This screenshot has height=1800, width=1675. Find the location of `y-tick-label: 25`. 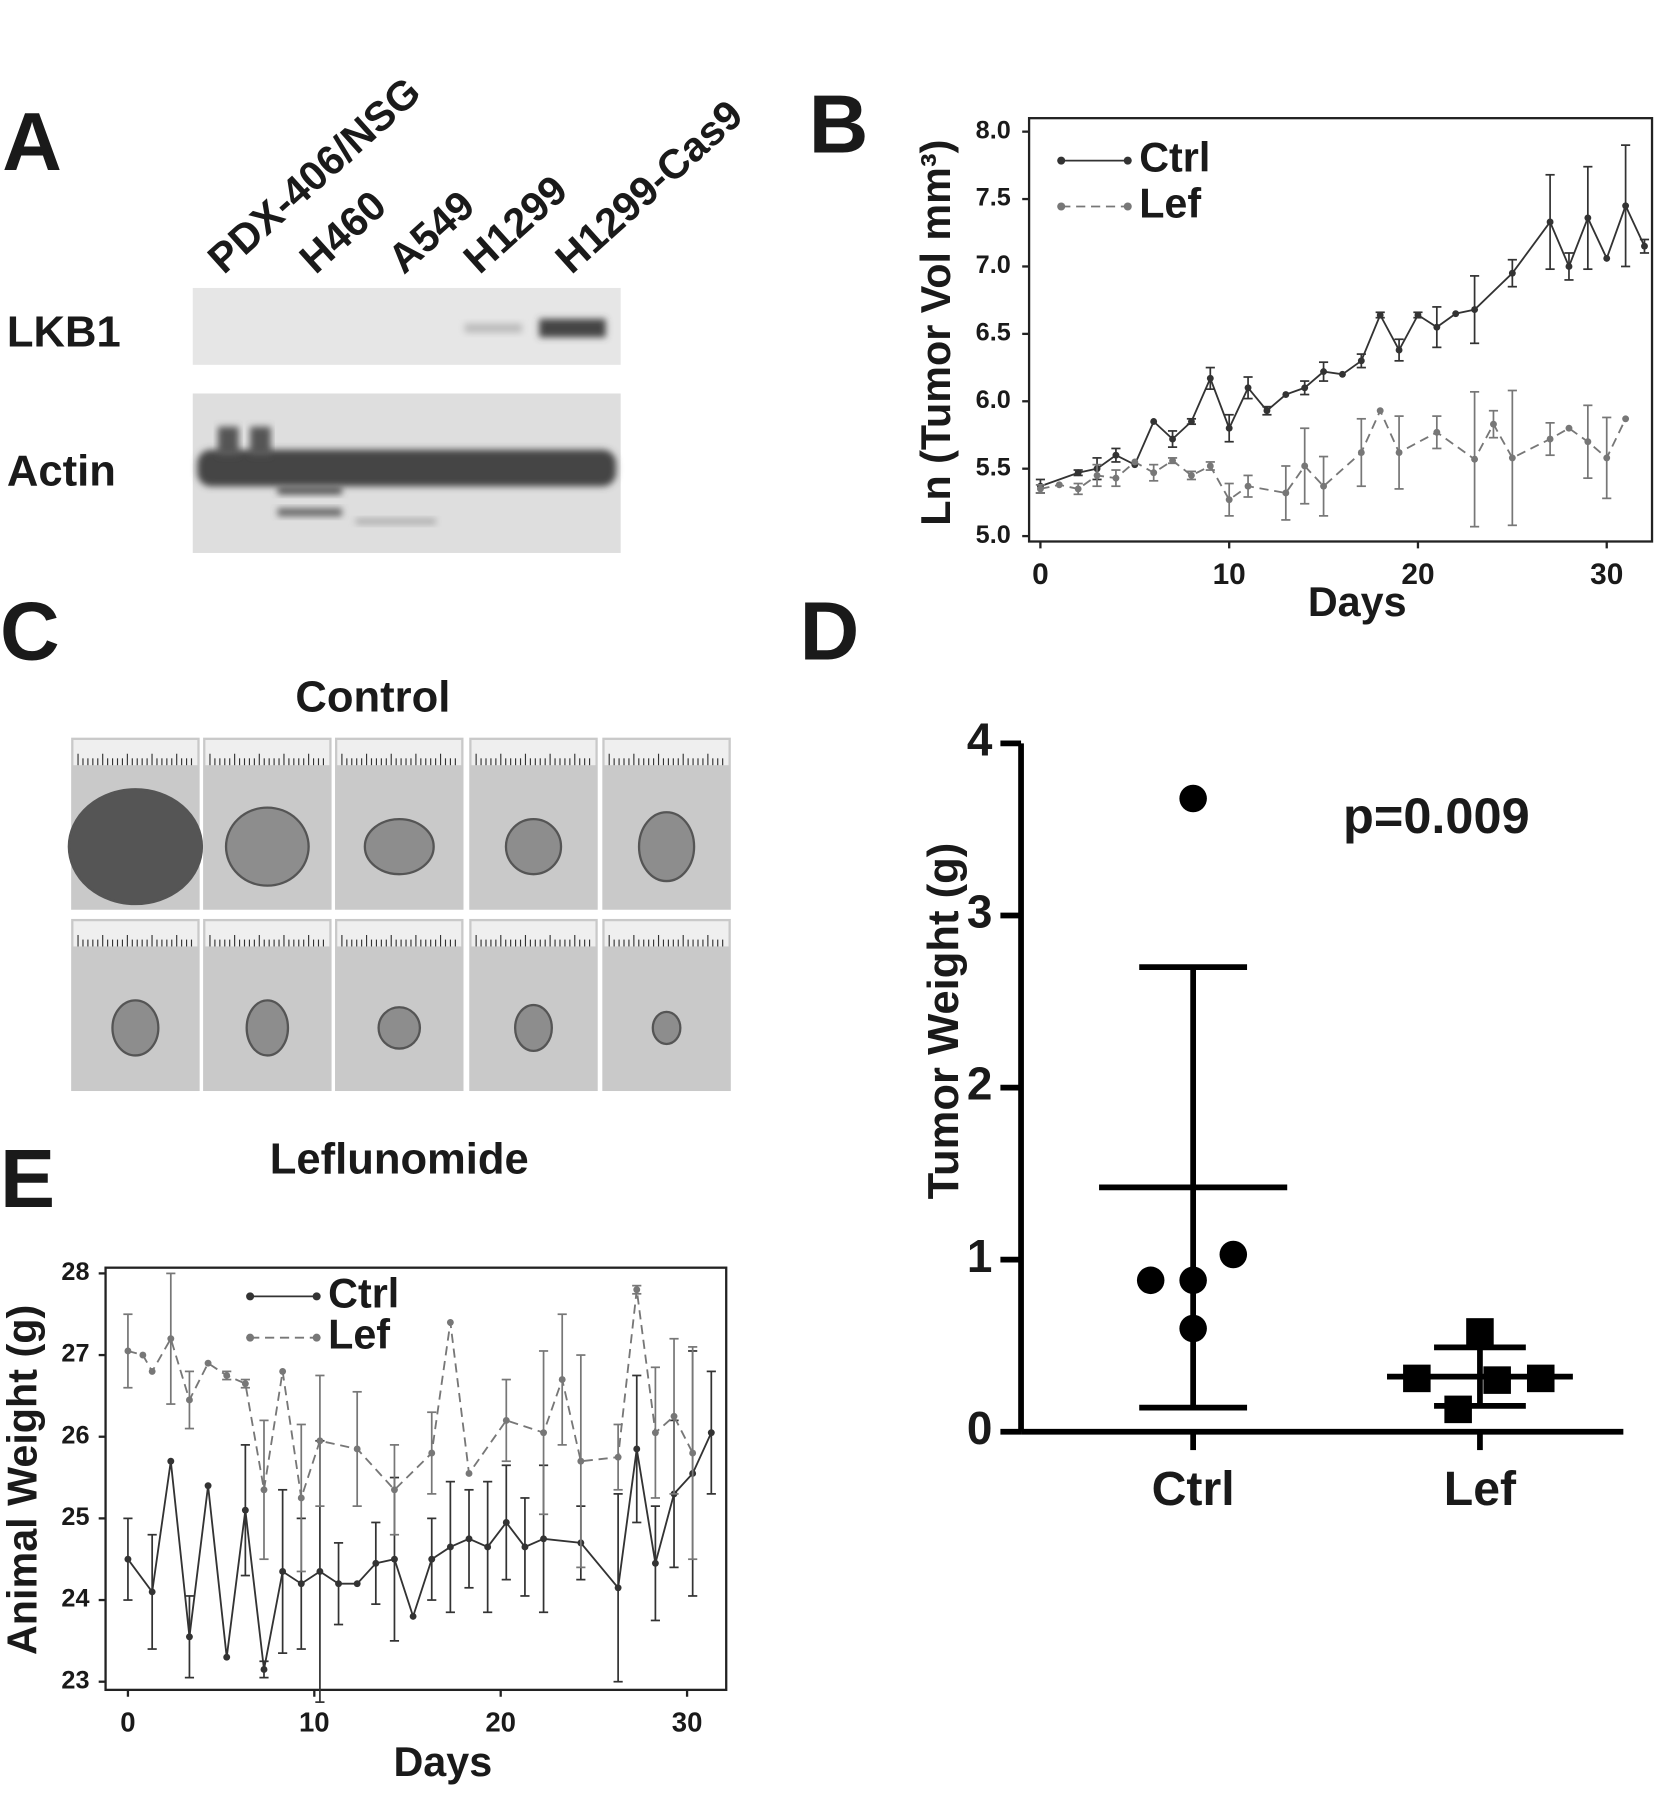

y-tick-label: 25 is located at coordinates (75, 1517).